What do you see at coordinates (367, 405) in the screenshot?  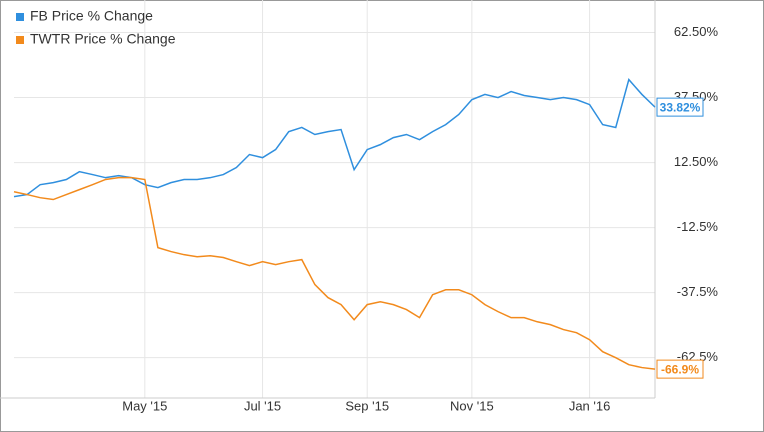 I see `x-tick-label: Sep '15` at bounding box center [367, 405].